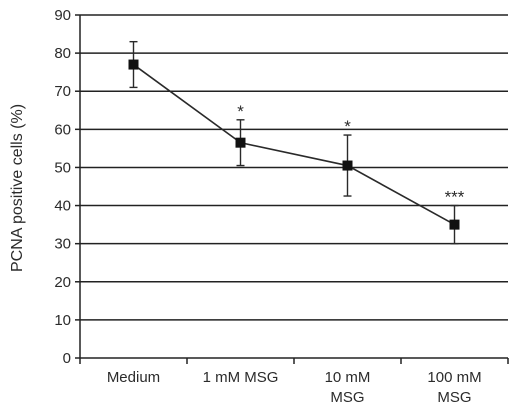 The height and width of the screenshot is (419, 517). I want to click on y-tick-label: 80, so click(62, 53).